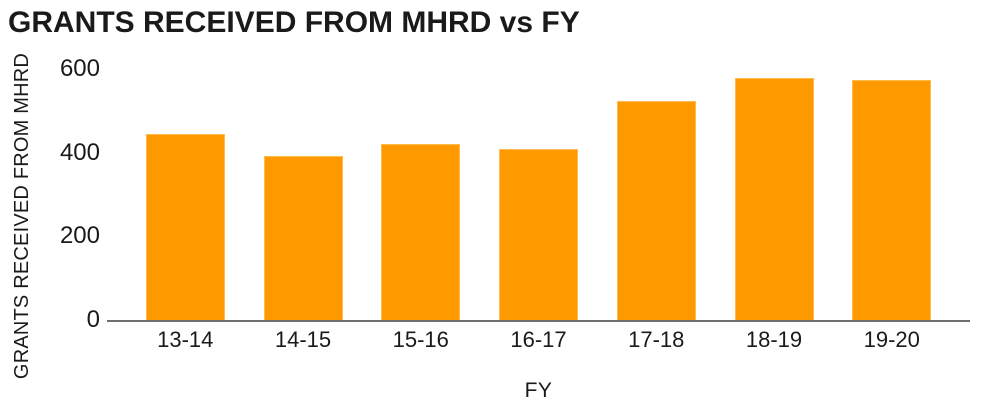 Image resolution: width=983 pixels, height=412 pixels. I want to click on x-axis-tick-labels: 13-14 14-15 15-16 16-17 17-18 18-19 19-20, so click(538, 340).